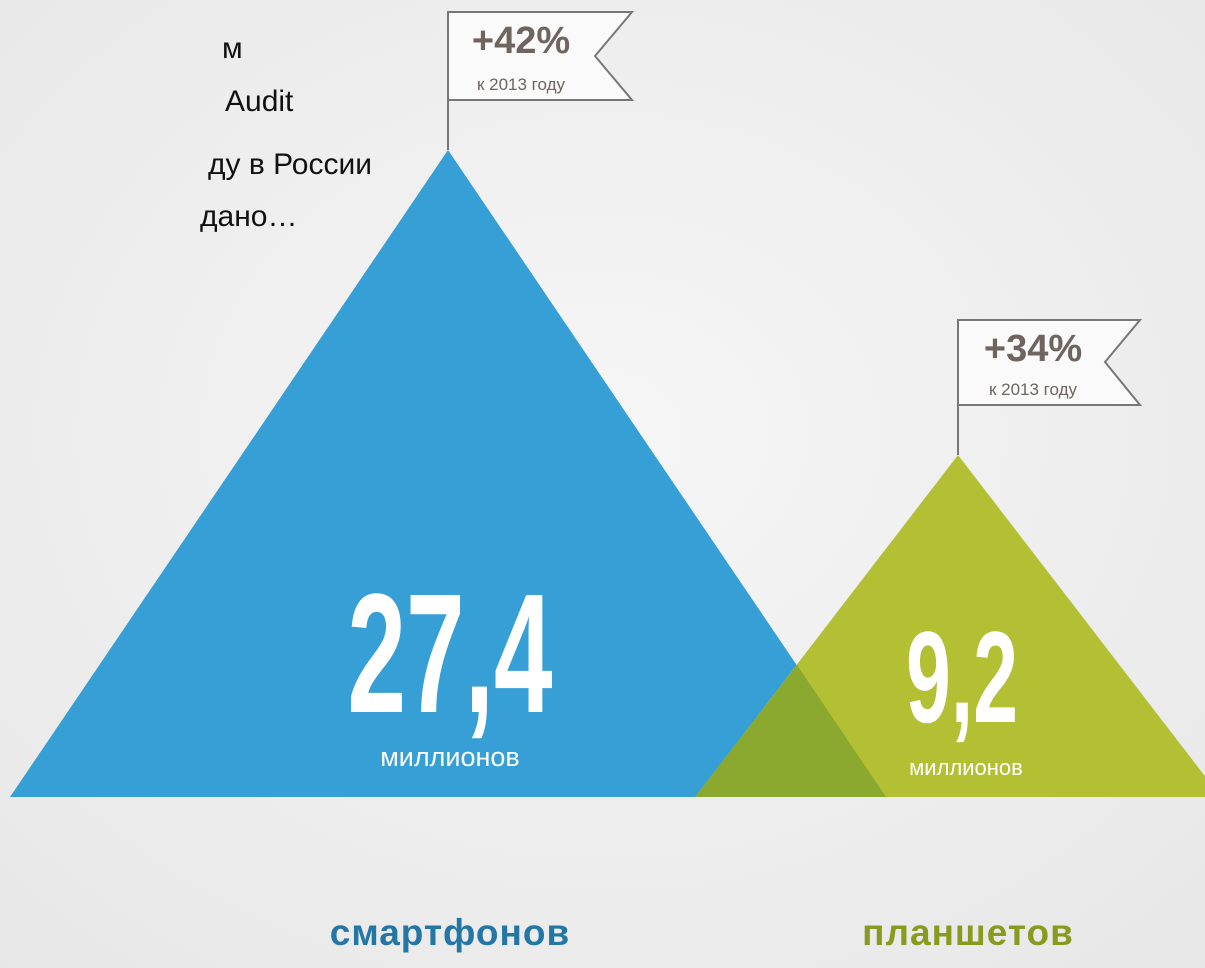 The image size is (1205, 968). Describe the element at coordinates (968, 932) in the screenshot. I see `label: планшетов` at that location.